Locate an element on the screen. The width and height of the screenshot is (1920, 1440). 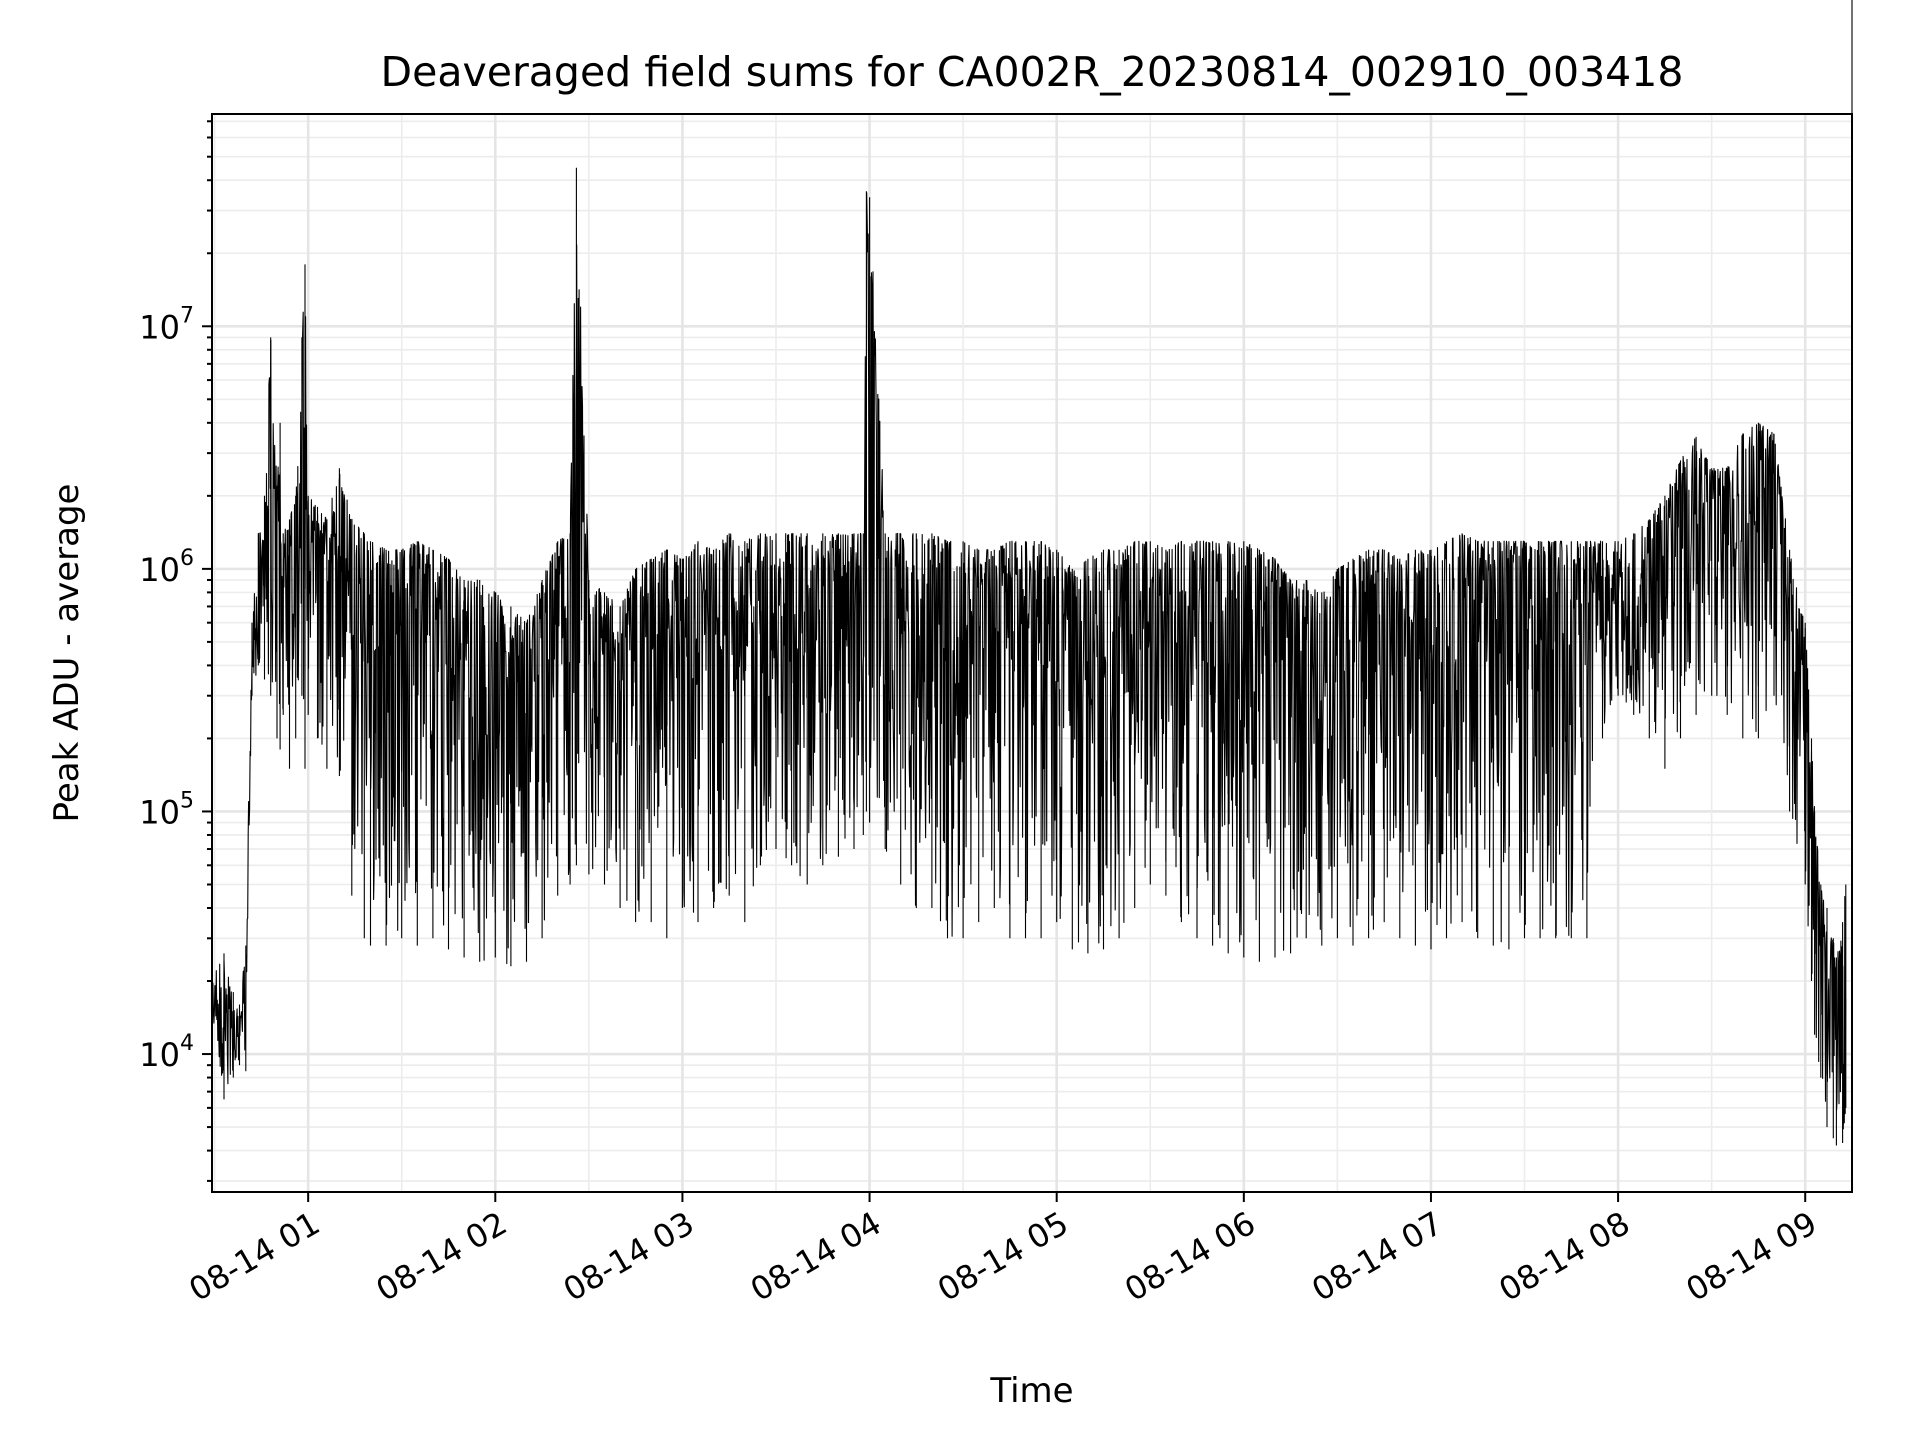
y-tick-label: 10⁵ is located at coordinates (166, 809).